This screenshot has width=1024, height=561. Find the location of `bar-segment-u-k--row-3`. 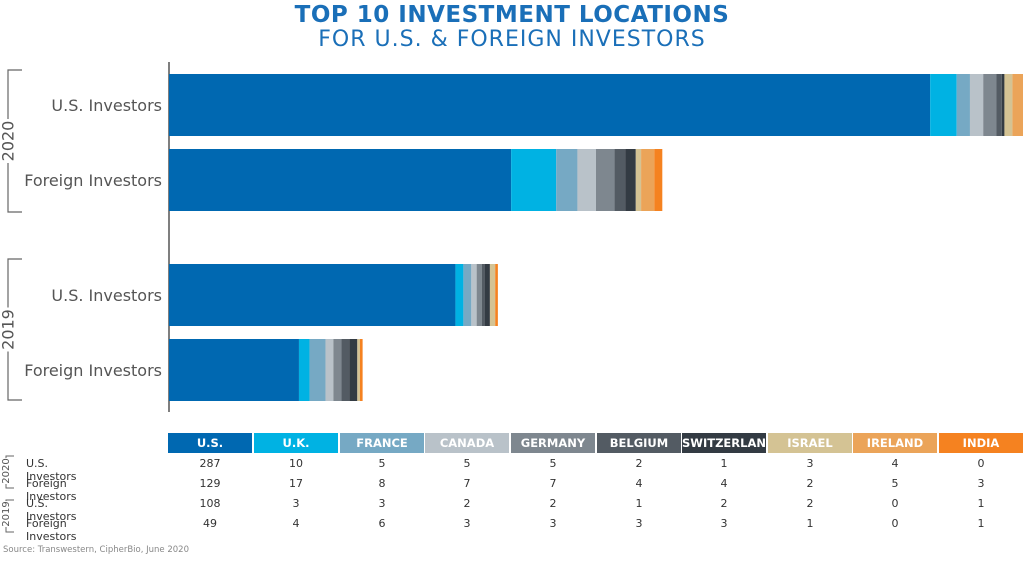

bar-segment-u-k--row-3 is located at coordinates (459, 295).